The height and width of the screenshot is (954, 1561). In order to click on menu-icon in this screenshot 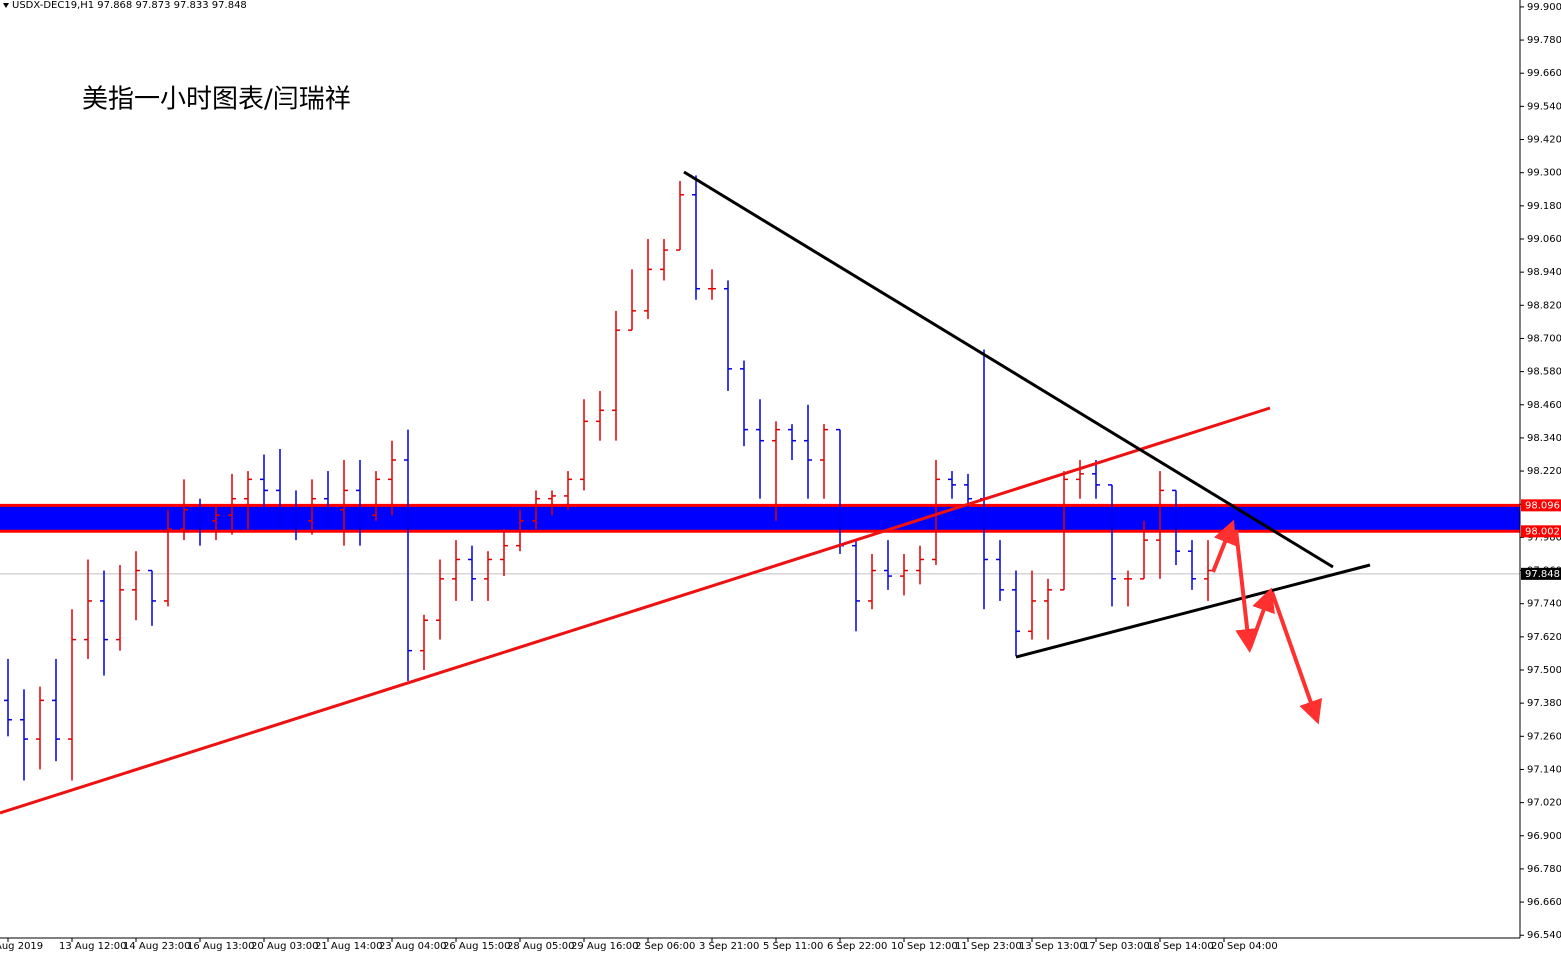, I will do `click(6, 5)`.